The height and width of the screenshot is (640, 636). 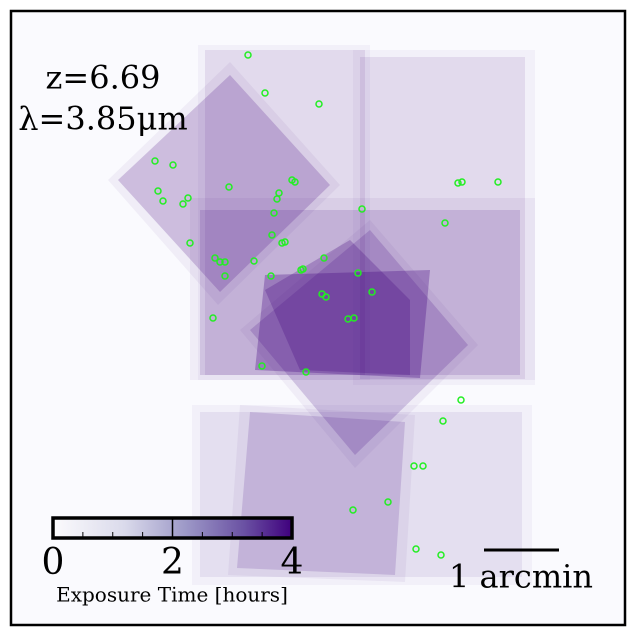 What do you see at coordinates (172, 562) in the screenshot?
I see `colorbar-tick-label: 2` at bounding box center [172, 562].